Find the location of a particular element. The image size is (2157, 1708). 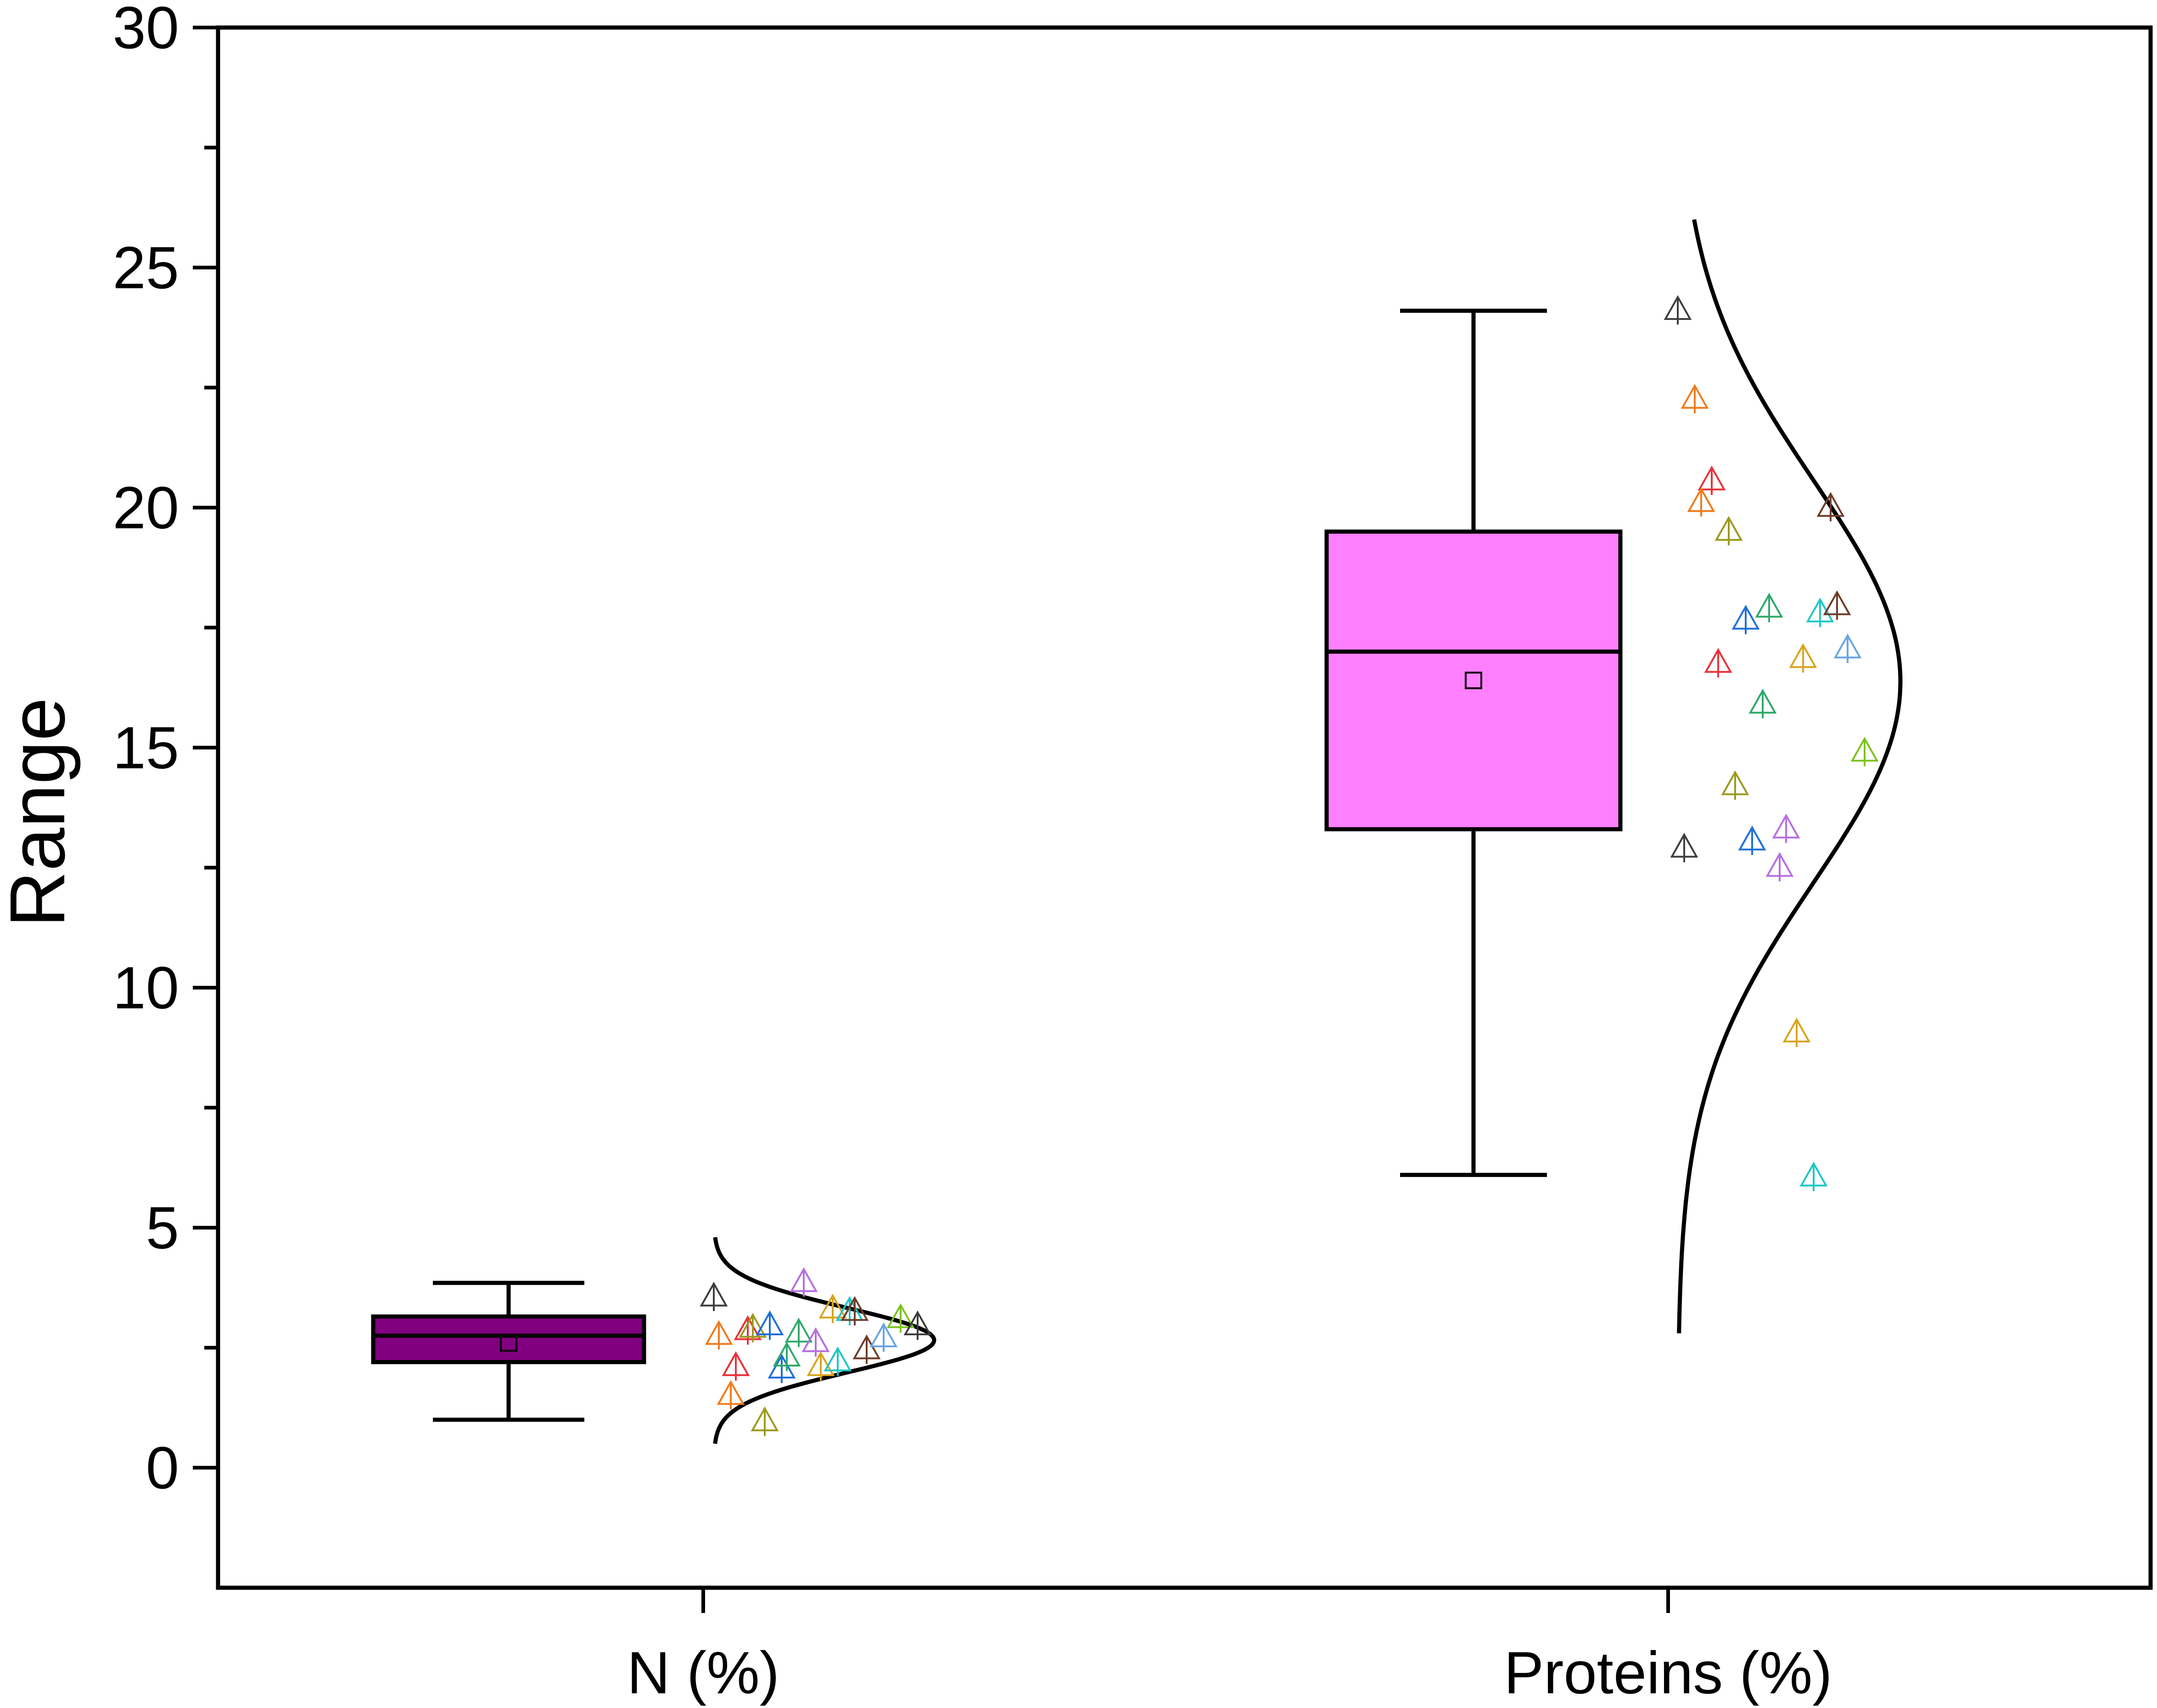

box-proteins is located at coordinates (1473, 742).